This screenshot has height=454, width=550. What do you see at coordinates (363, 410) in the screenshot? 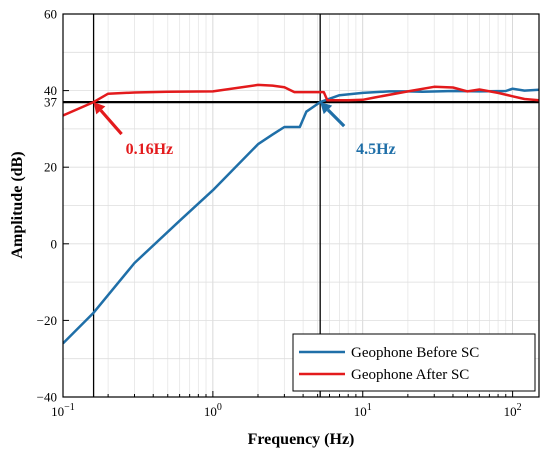
I see `x-tick-label: 10¹` at bounding box center [363, 410].